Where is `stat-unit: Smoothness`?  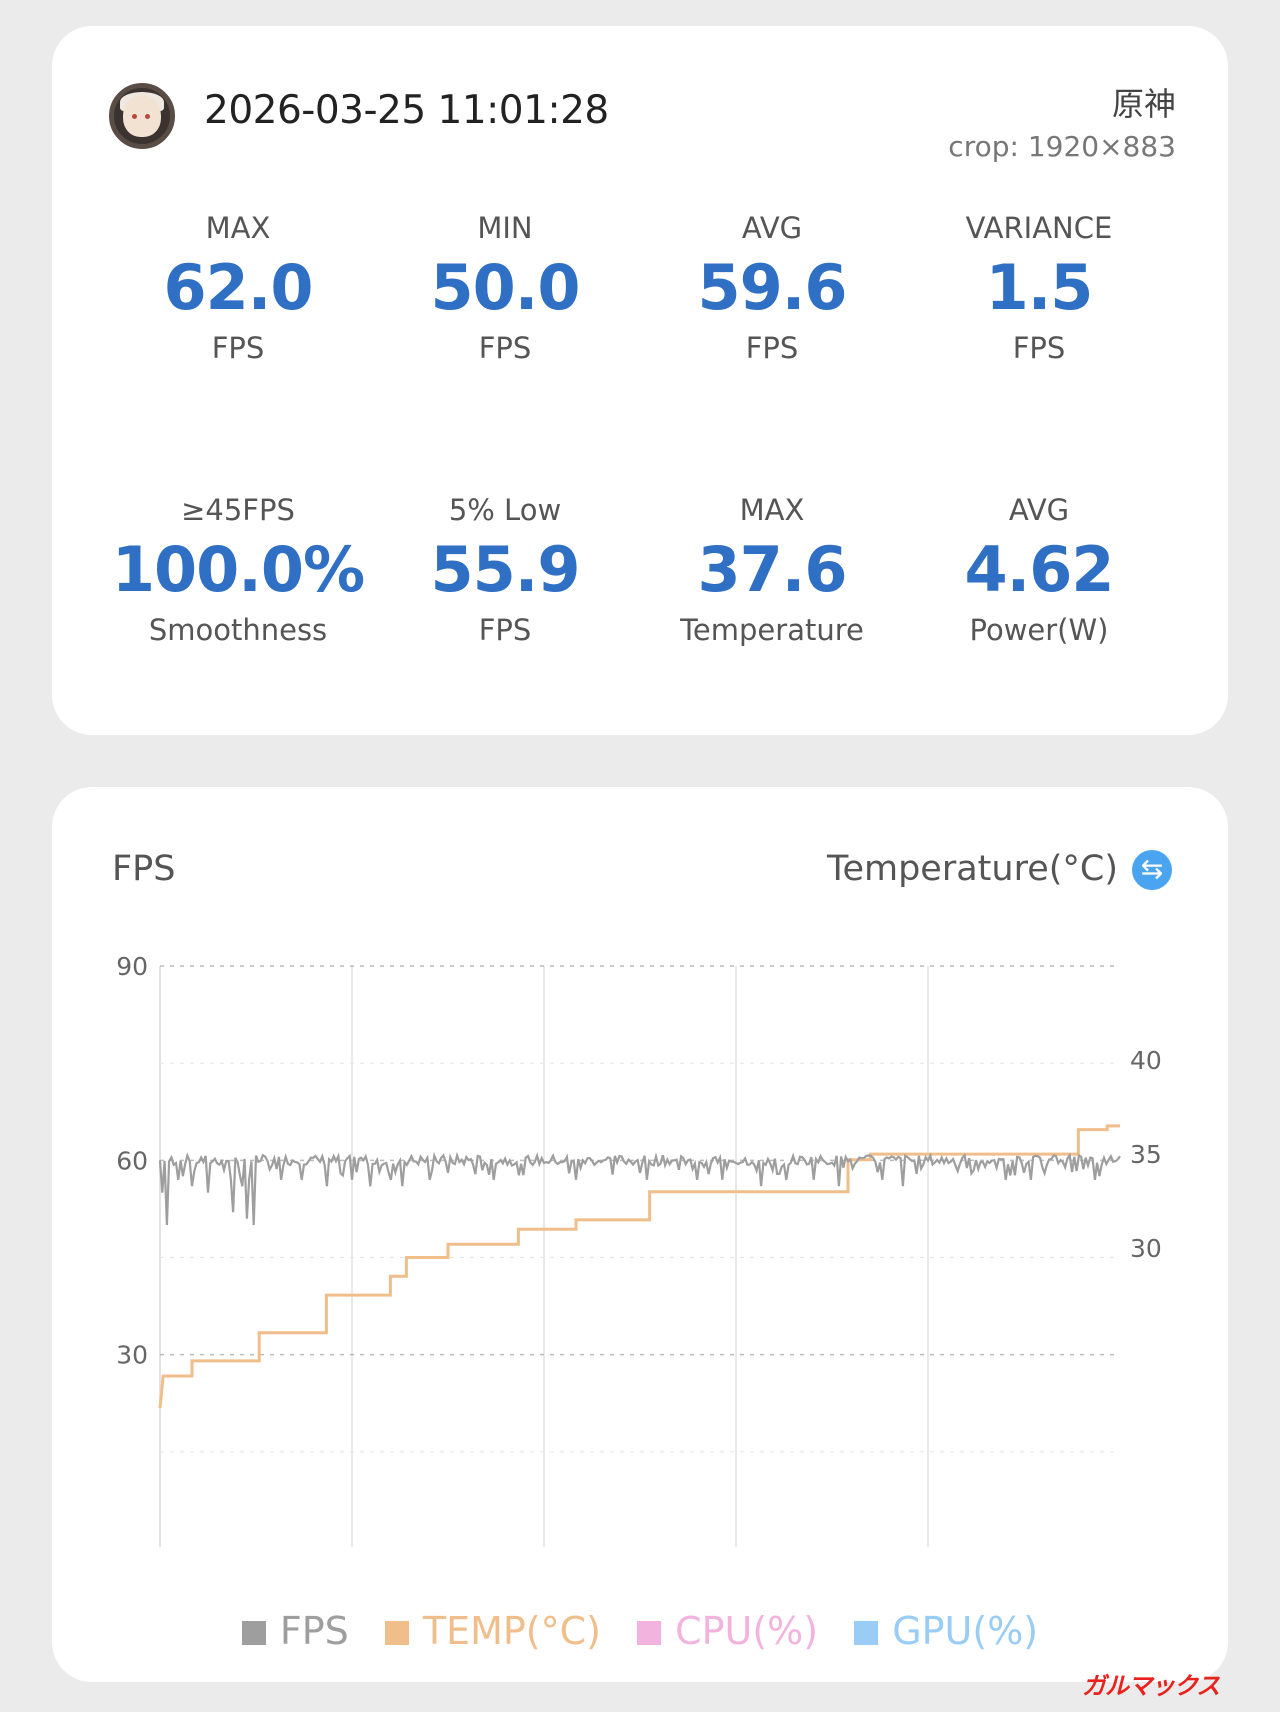
stat-unit: Smoothness is located at coordinates (238, 630).